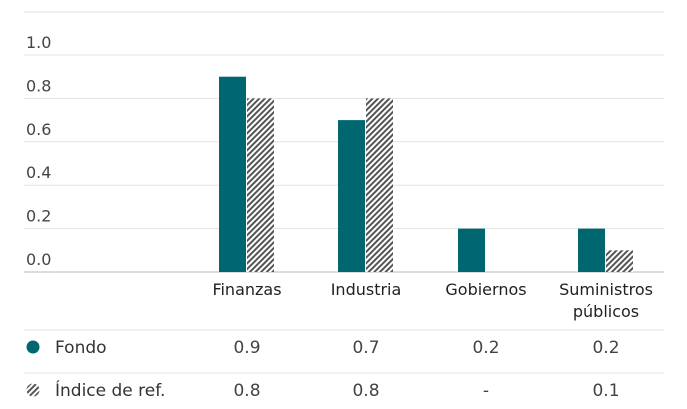 The height and width of the screenshot is (409, 687). I want to click on category-label: públicos, so click(606, 311).